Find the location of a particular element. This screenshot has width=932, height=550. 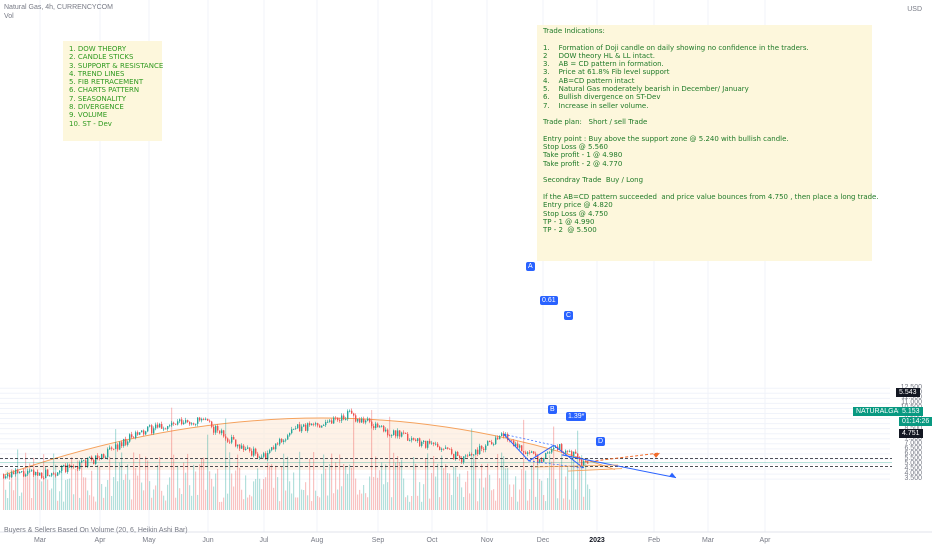

trade_notes-line: TP - 1 @ 4.990 is located at coordinates (569, 221).